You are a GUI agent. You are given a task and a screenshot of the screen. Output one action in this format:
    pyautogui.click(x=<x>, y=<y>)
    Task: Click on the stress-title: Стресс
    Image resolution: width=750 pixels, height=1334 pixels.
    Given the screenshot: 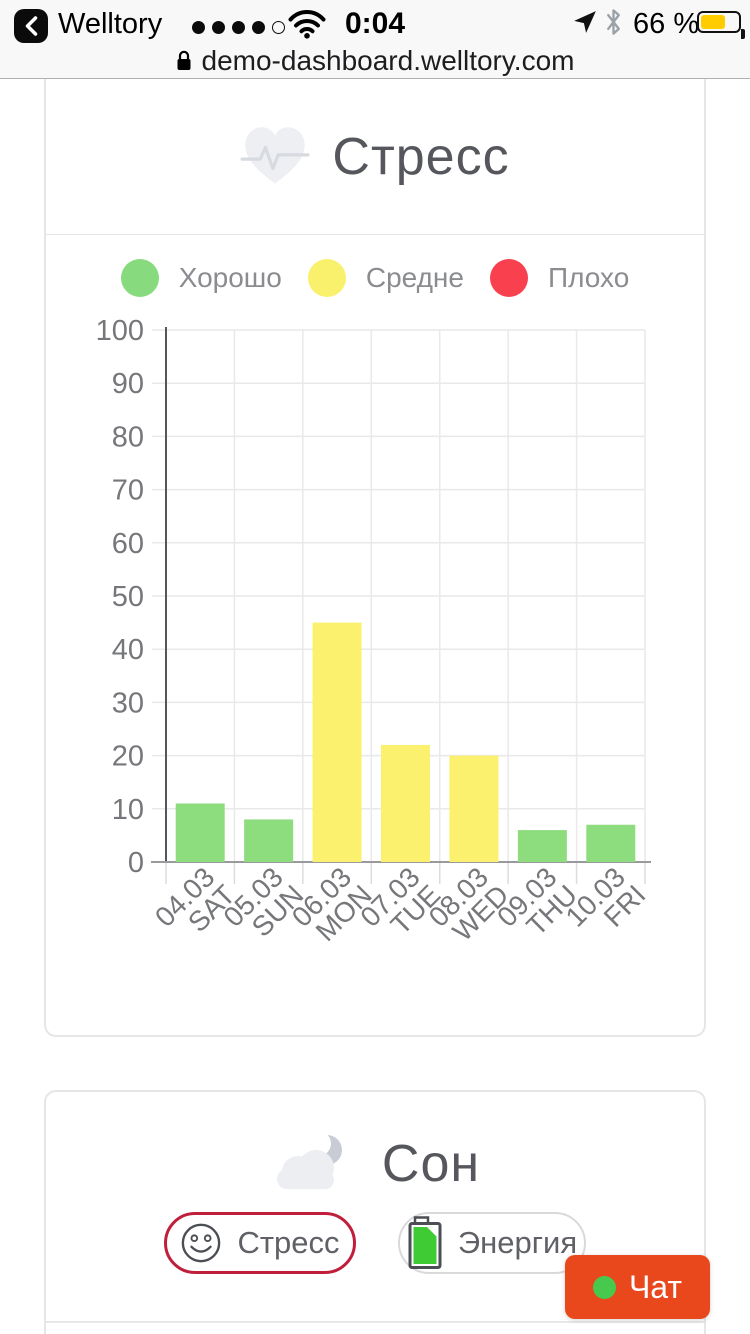 What is the action you would take?
    pyautogui.click(x=421, y=156)
    